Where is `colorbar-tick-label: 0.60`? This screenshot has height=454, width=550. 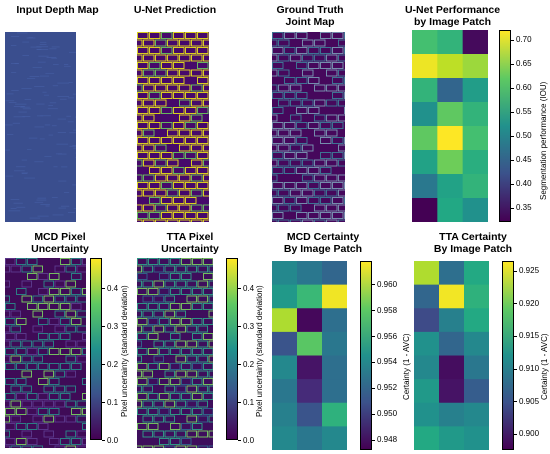 colorbar-tick-label: 0.60 is located at coordinates (524, 88).